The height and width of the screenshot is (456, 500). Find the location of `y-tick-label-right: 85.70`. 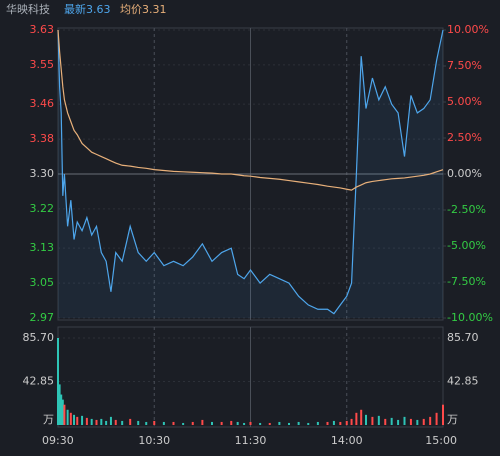

y-tick-label-right: 85.70 is located at coordinates (463, 337).